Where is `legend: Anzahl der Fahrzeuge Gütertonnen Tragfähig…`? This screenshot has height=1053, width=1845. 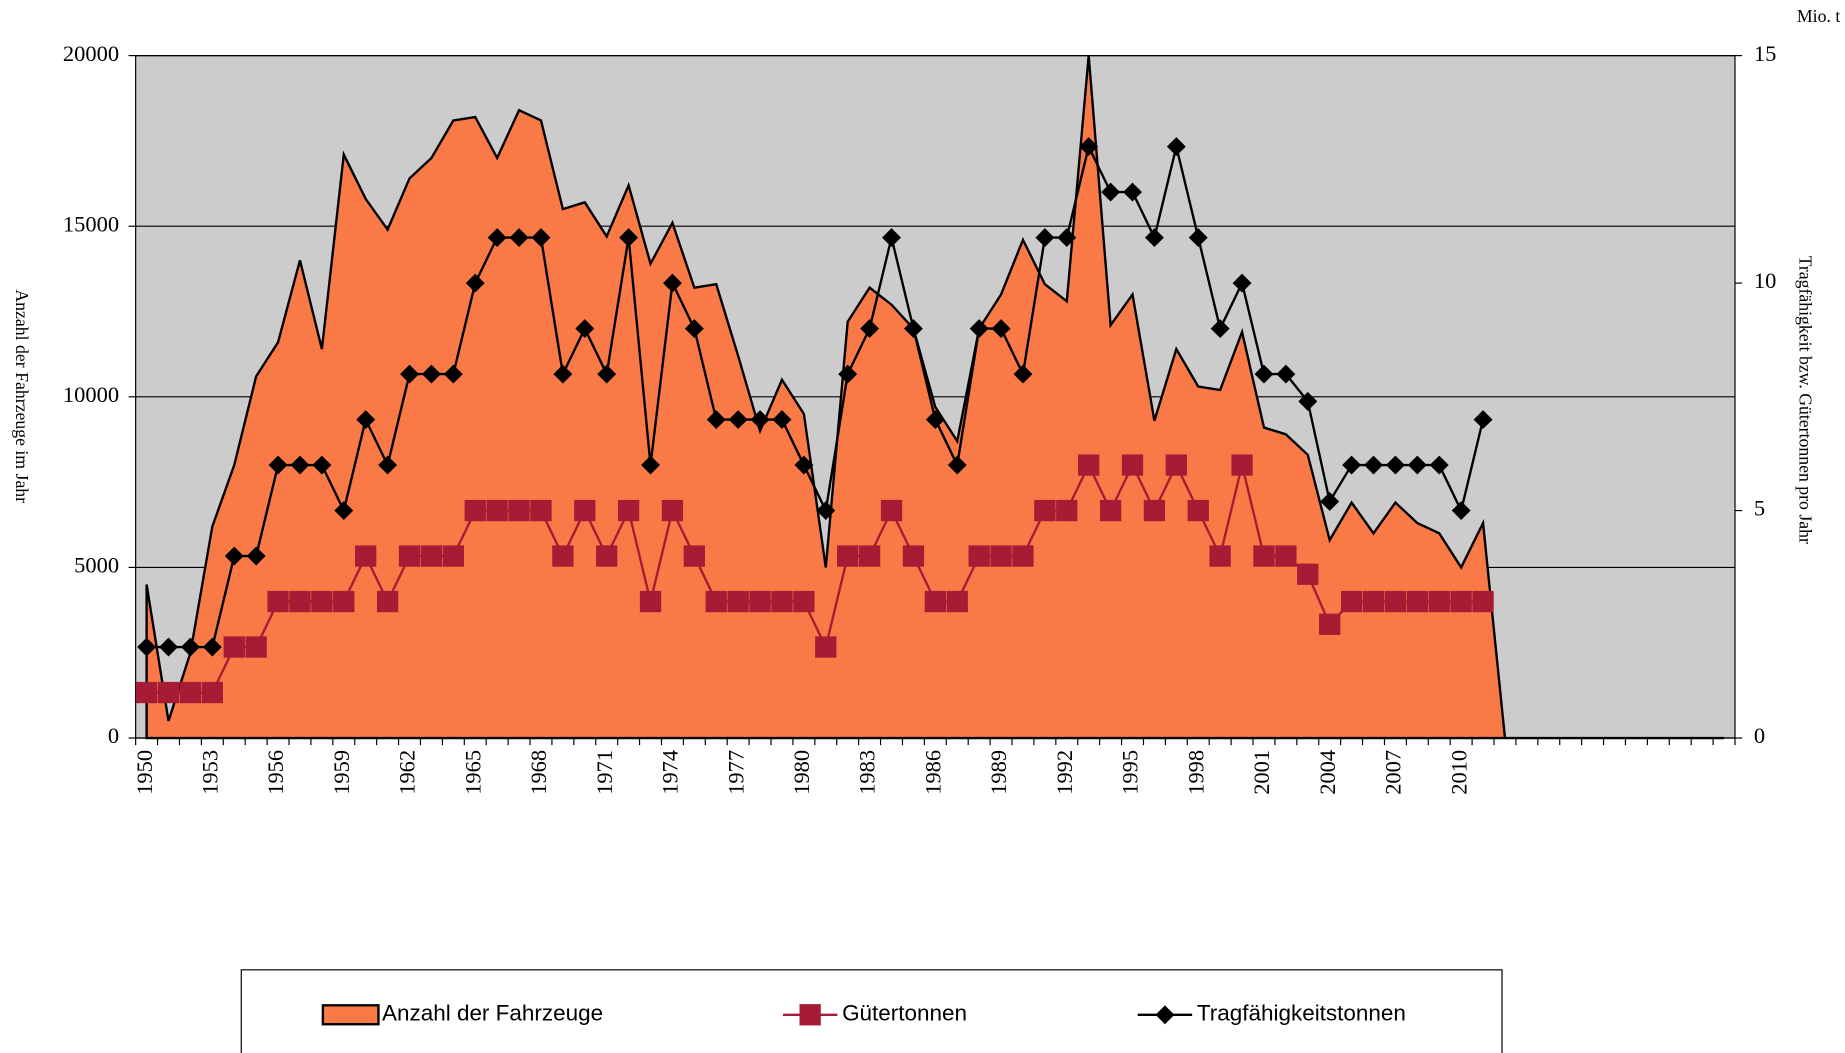 legend: Anzahl der Fahrzeuge Gütertonnen Tragfähig… is located at coordinates (871, 1011).